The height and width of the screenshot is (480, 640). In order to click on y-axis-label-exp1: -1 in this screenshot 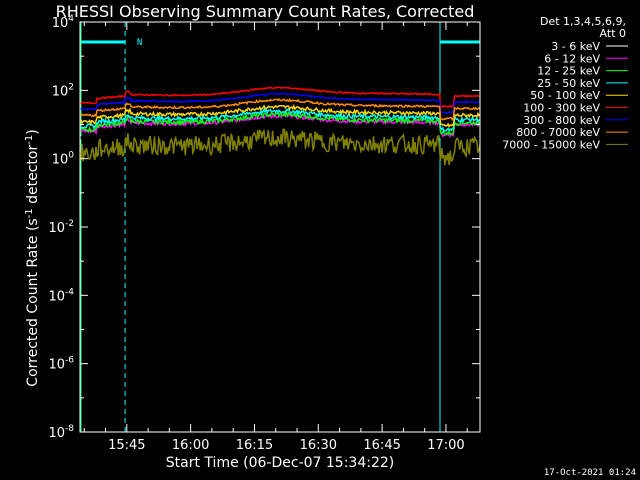, I will do `click(29, 213)`.